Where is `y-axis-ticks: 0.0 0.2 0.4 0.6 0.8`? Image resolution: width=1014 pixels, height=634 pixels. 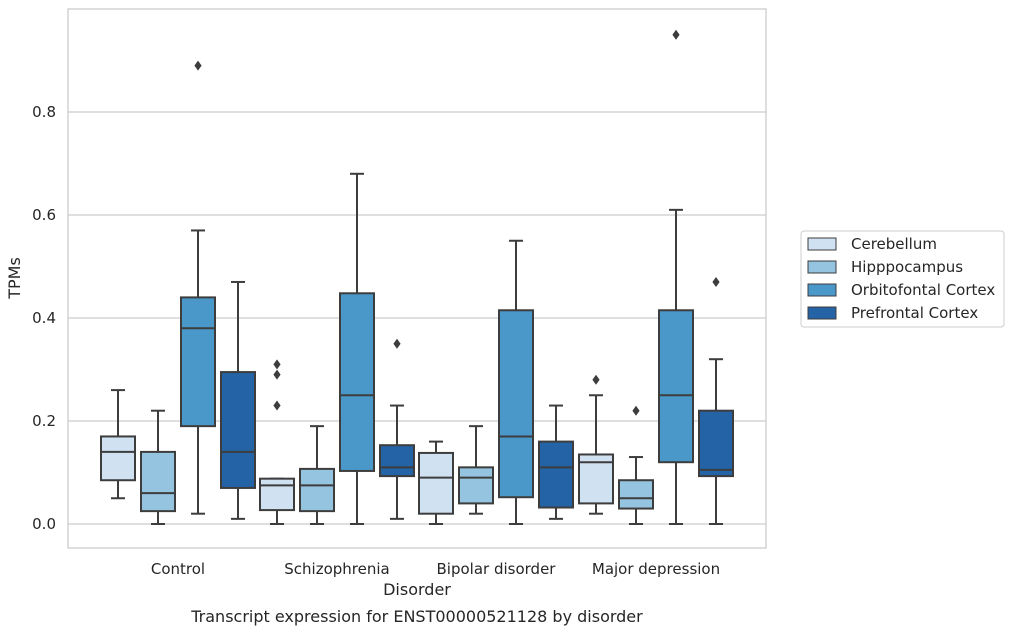 y-axis-ticks: 0.0 0.2 0.4 0.6 0.8 is located at coordinates (44, 318).